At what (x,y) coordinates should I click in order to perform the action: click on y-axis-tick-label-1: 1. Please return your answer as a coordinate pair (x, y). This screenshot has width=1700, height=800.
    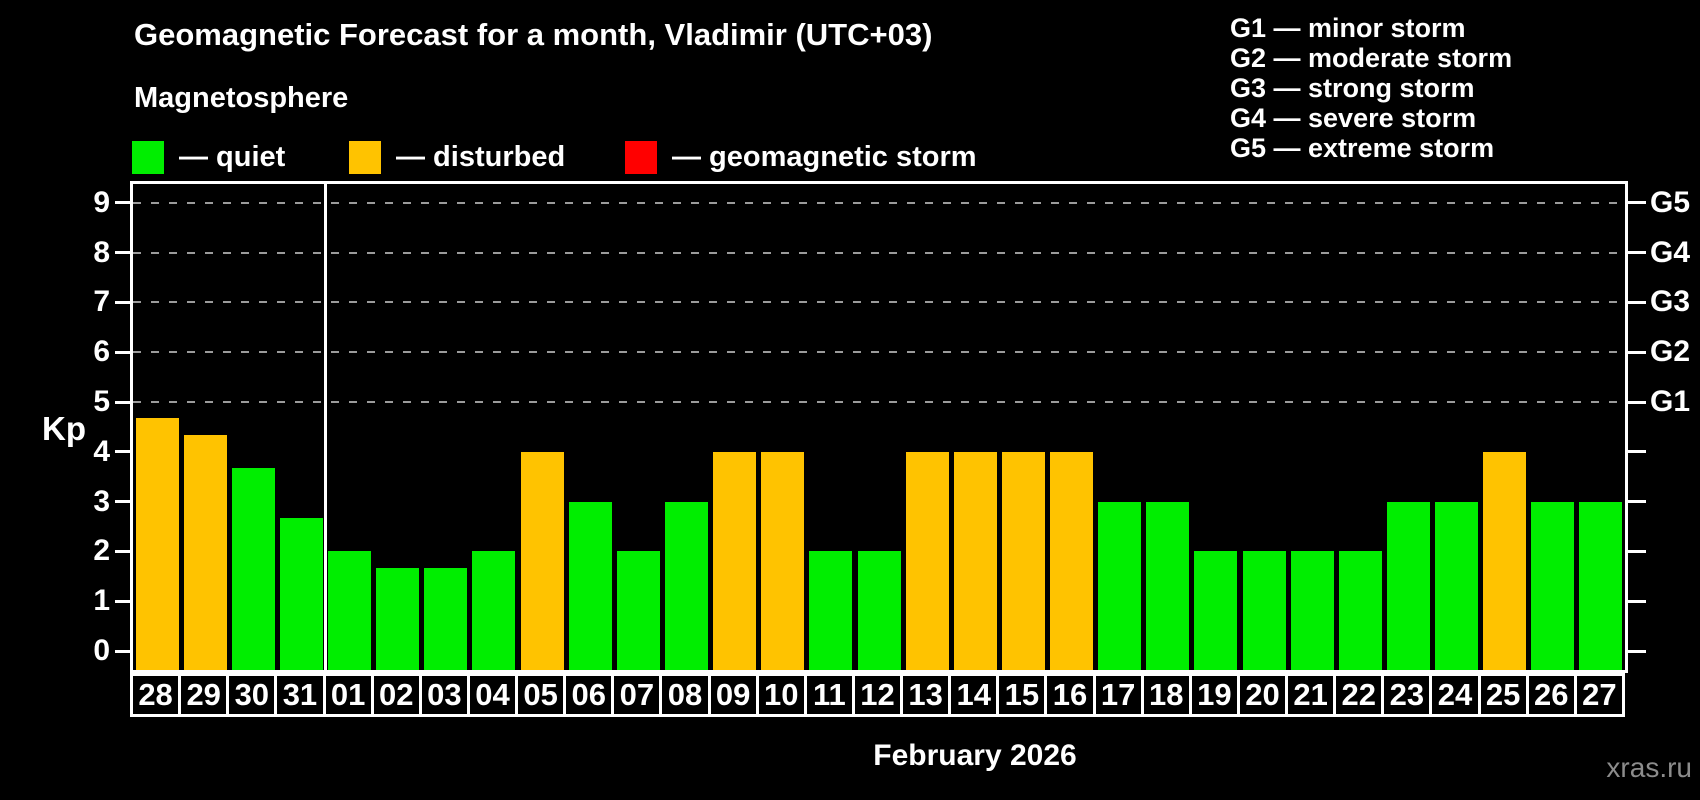
    Looking at the image, I should click on (101, 601).